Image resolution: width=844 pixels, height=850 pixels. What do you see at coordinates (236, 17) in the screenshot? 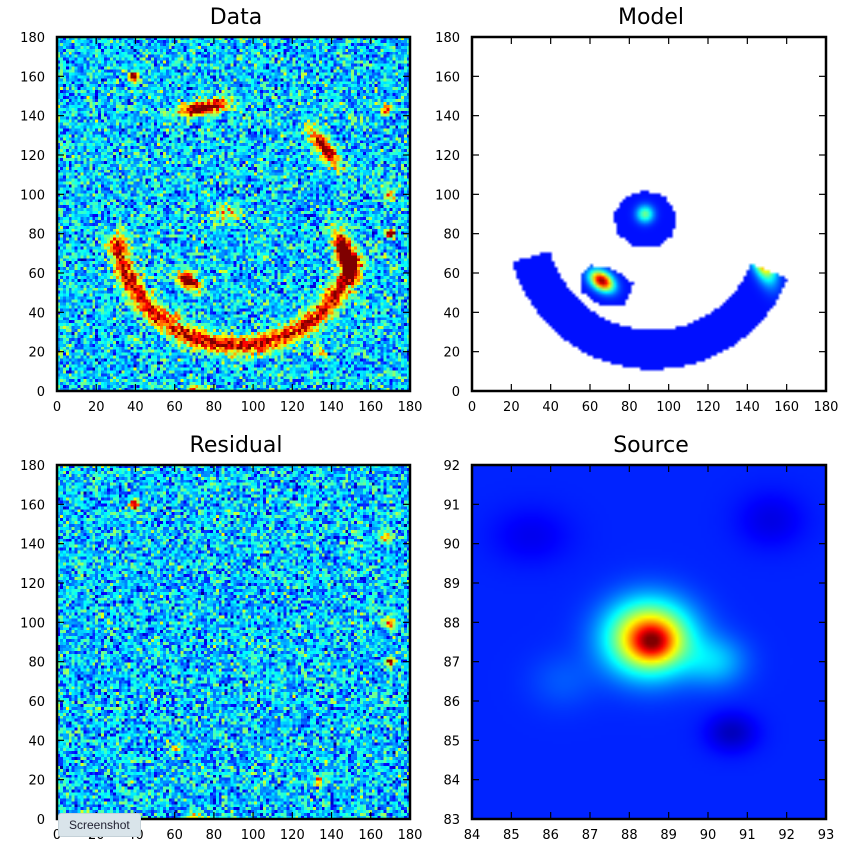
I see `chart-title: Data` at bounding box center [236, 17].